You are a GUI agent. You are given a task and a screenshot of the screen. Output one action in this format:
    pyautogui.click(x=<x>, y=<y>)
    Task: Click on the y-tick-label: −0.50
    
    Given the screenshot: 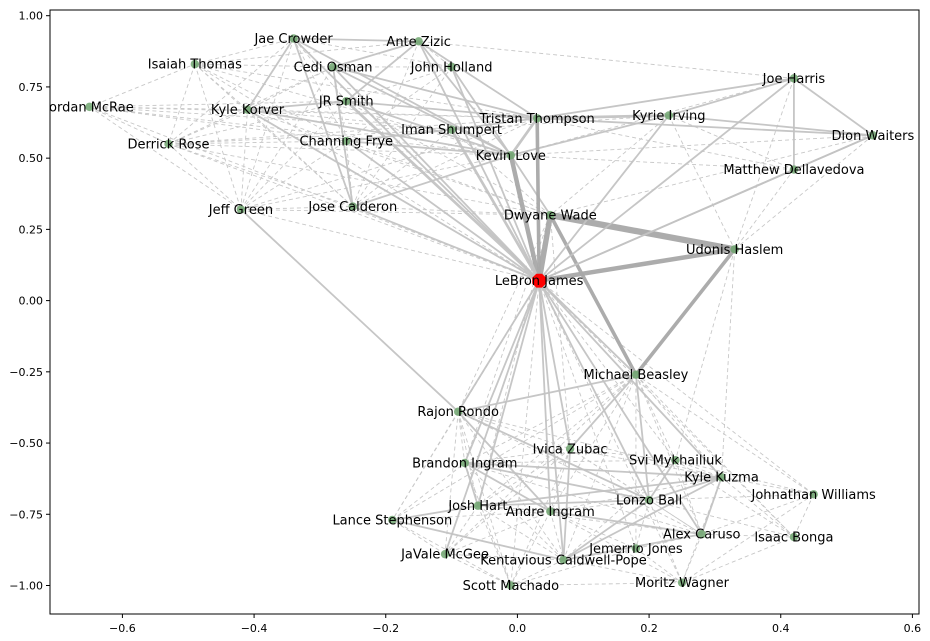 What is the action you would take?
    pyautogui.click(x=26, y=443)
    